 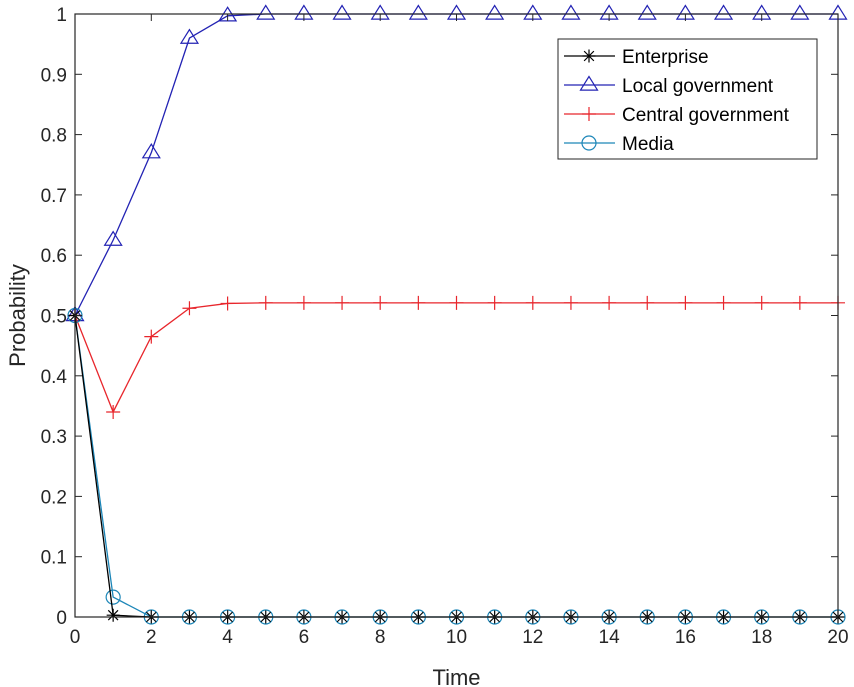 What do you see at coordinates (532, 637) in the screenshot?
I see `x-tick-label: 12` at bounding box center [532, 637].